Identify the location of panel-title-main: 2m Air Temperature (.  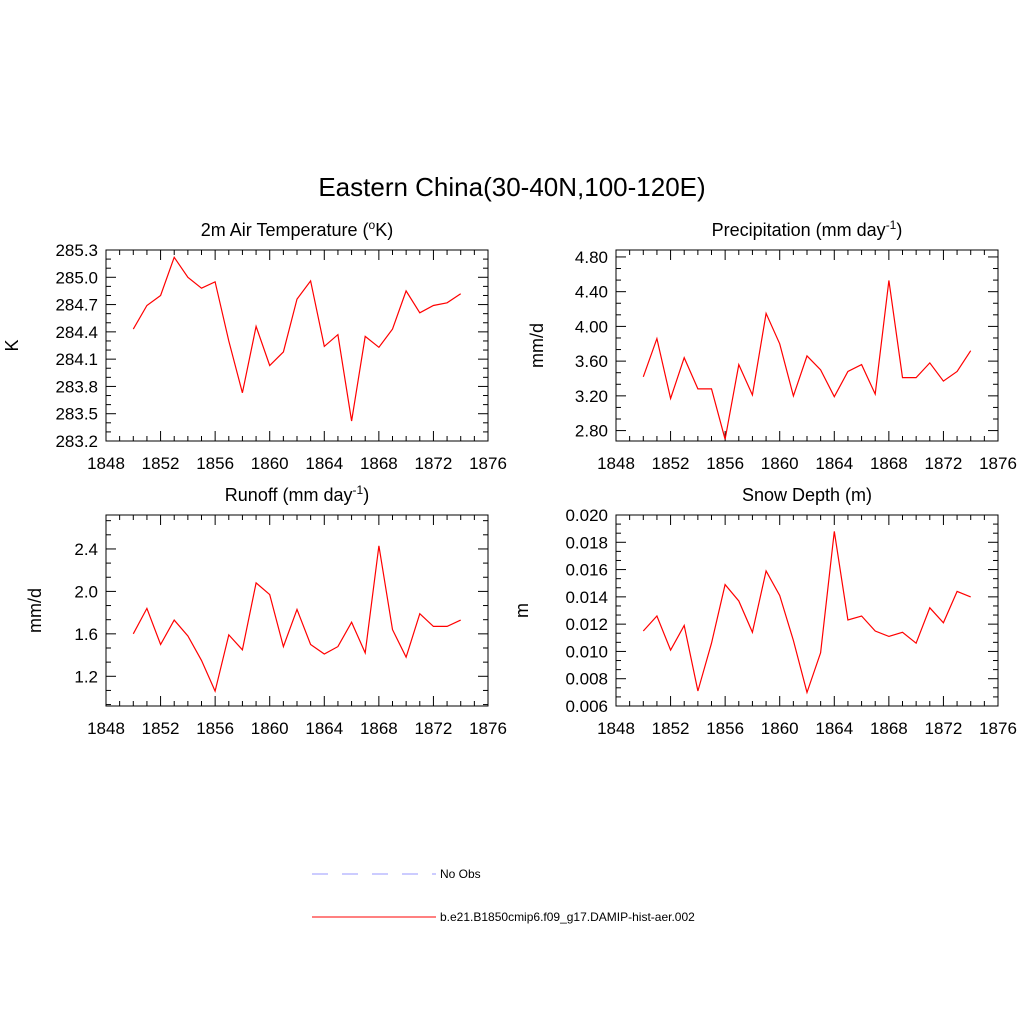
(285, 230).